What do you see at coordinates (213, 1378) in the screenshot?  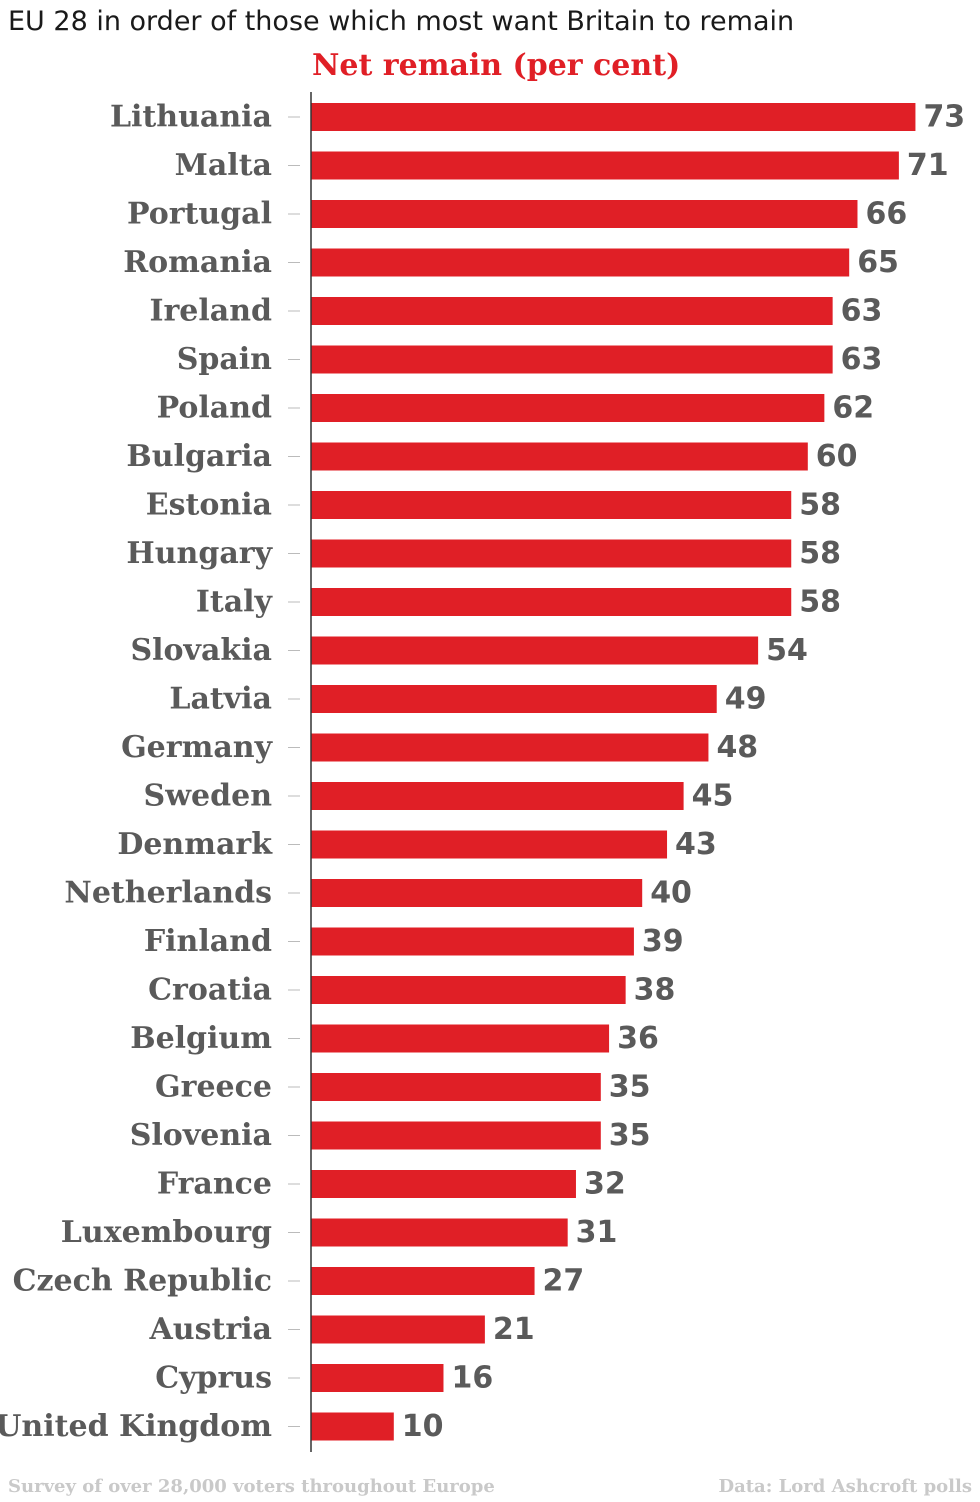 I see `category-label: Cyprus` at bounding box center [213, 1378].